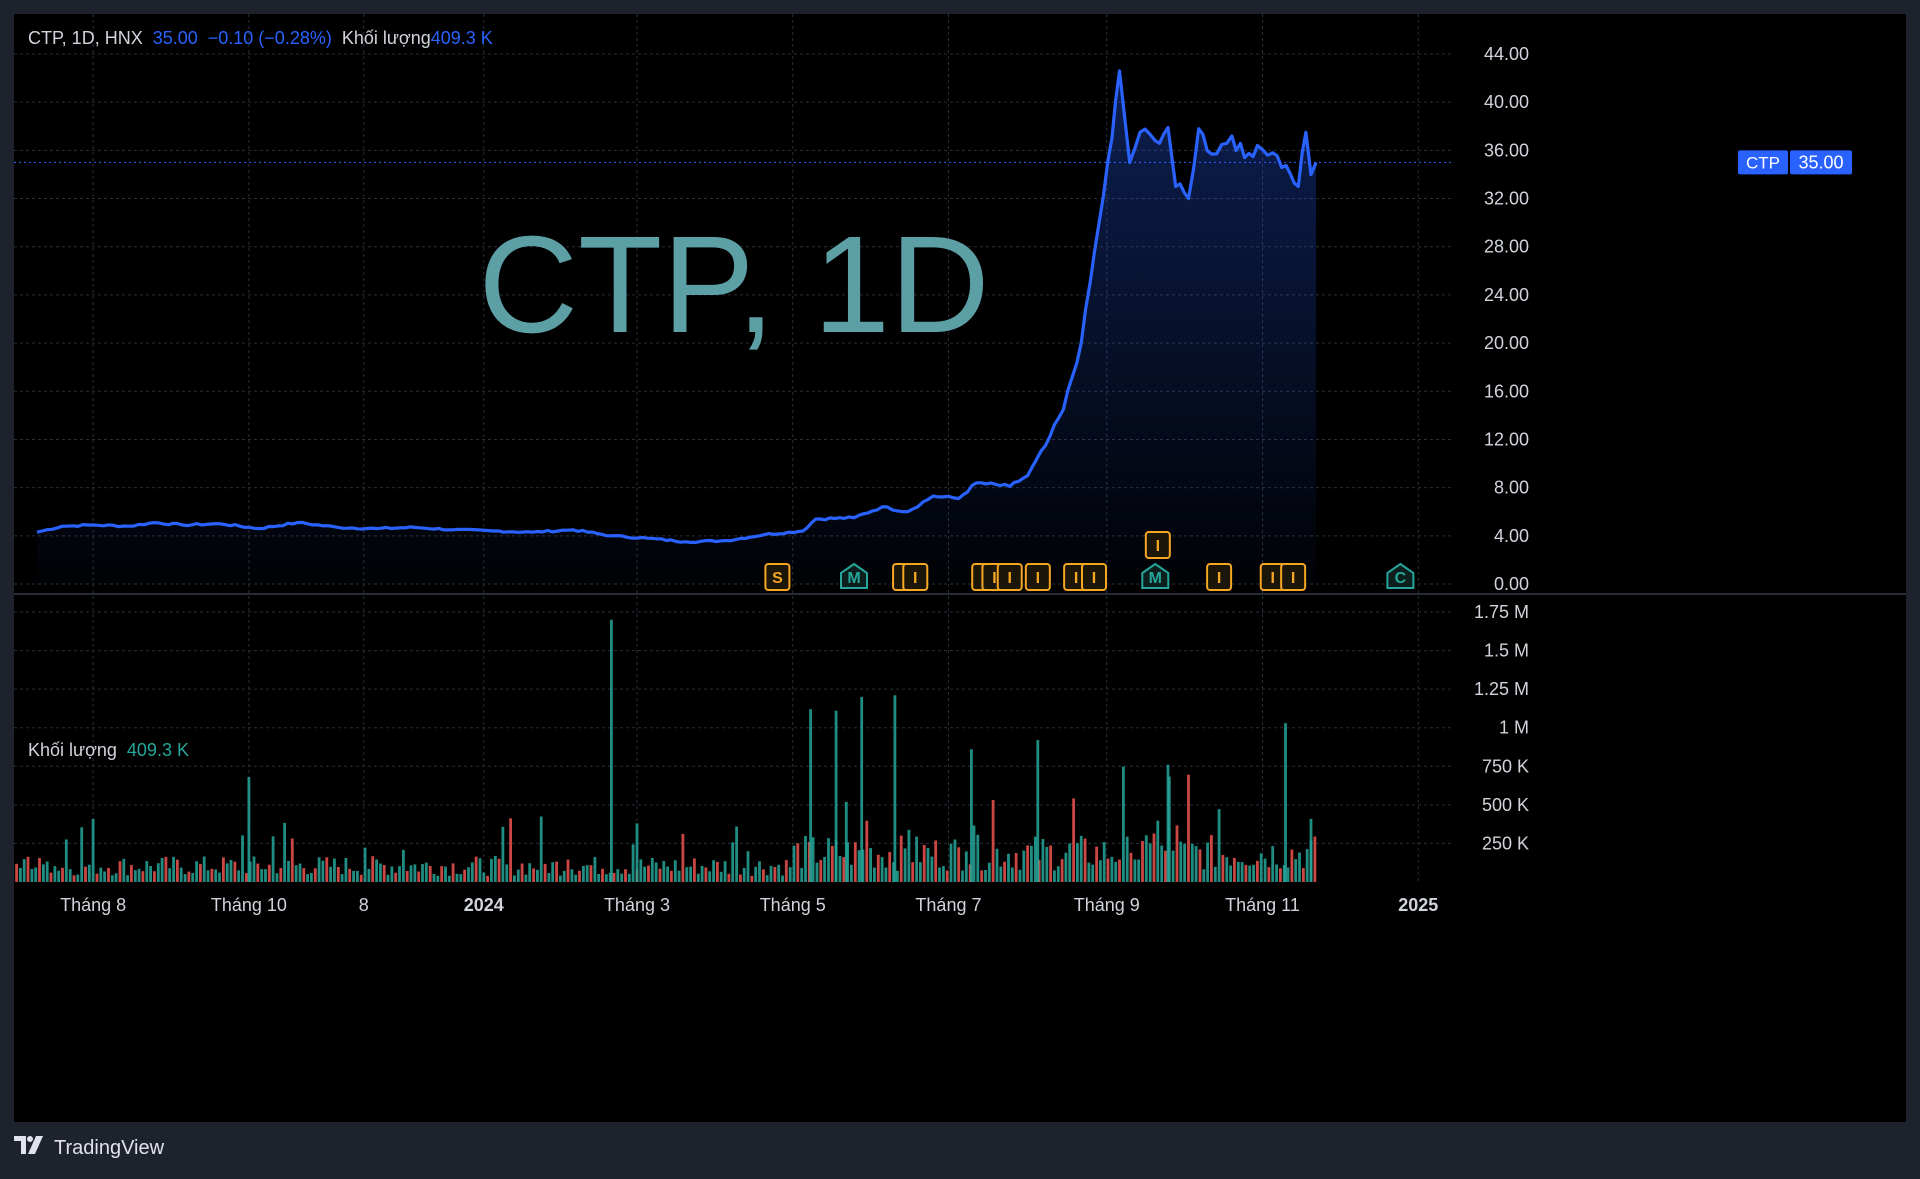 This screenshot has width=1920, height=1179. Describe the element at coordinates (1501, 612) in the screenshot. I see `volume-axis-label: 1.75 M` at that location.